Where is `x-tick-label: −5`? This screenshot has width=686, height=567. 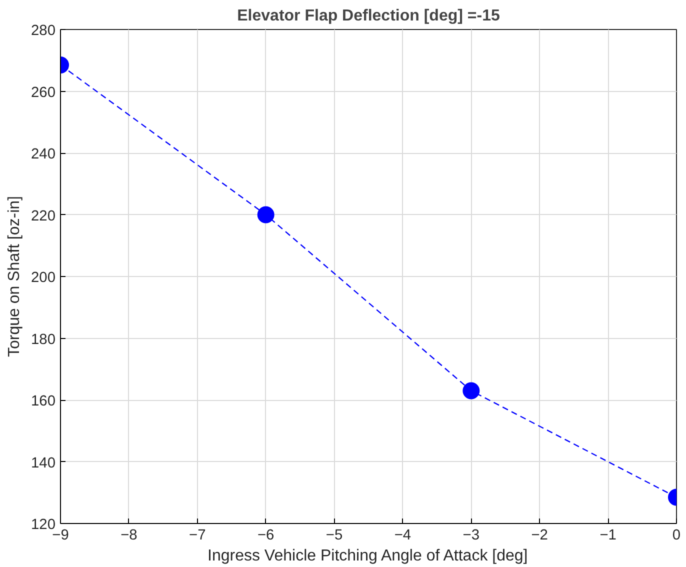
x-tick-label: −5 is located at coordinates (334, 536).